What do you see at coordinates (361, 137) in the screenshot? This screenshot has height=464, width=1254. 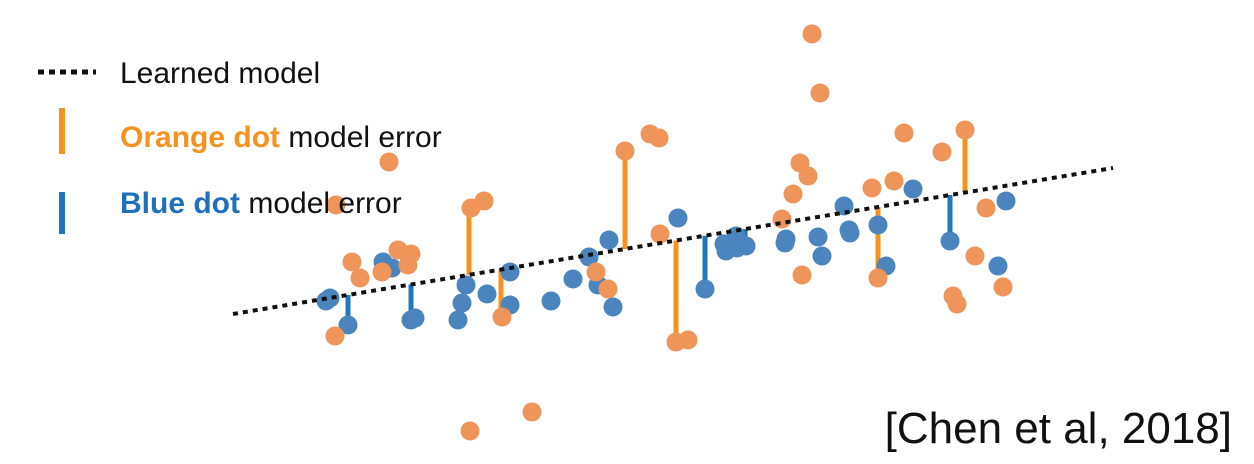 I see `legend-orange-rest: model error` at bounding box center [361, 137].